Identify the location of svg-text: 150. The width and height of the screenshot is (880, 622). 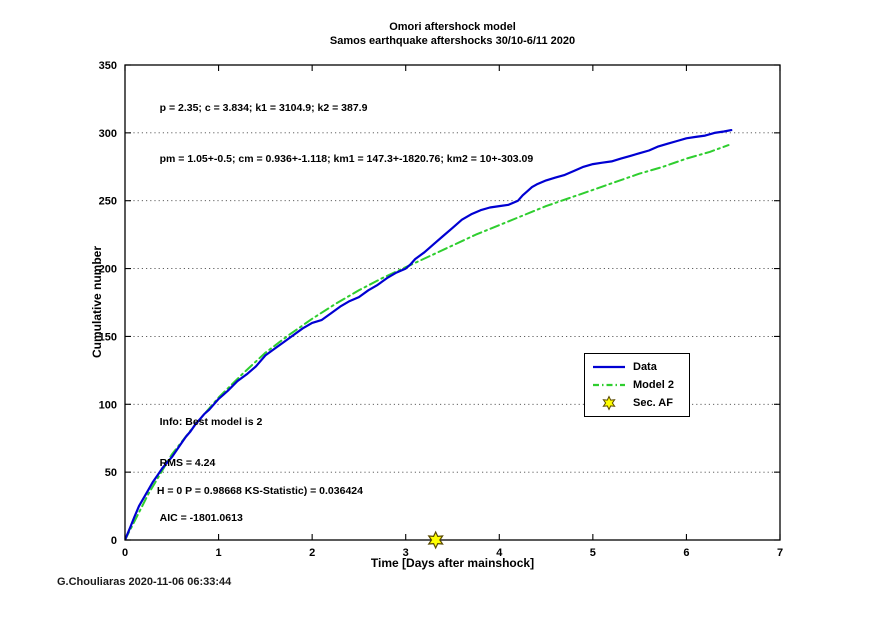
(108, 337).